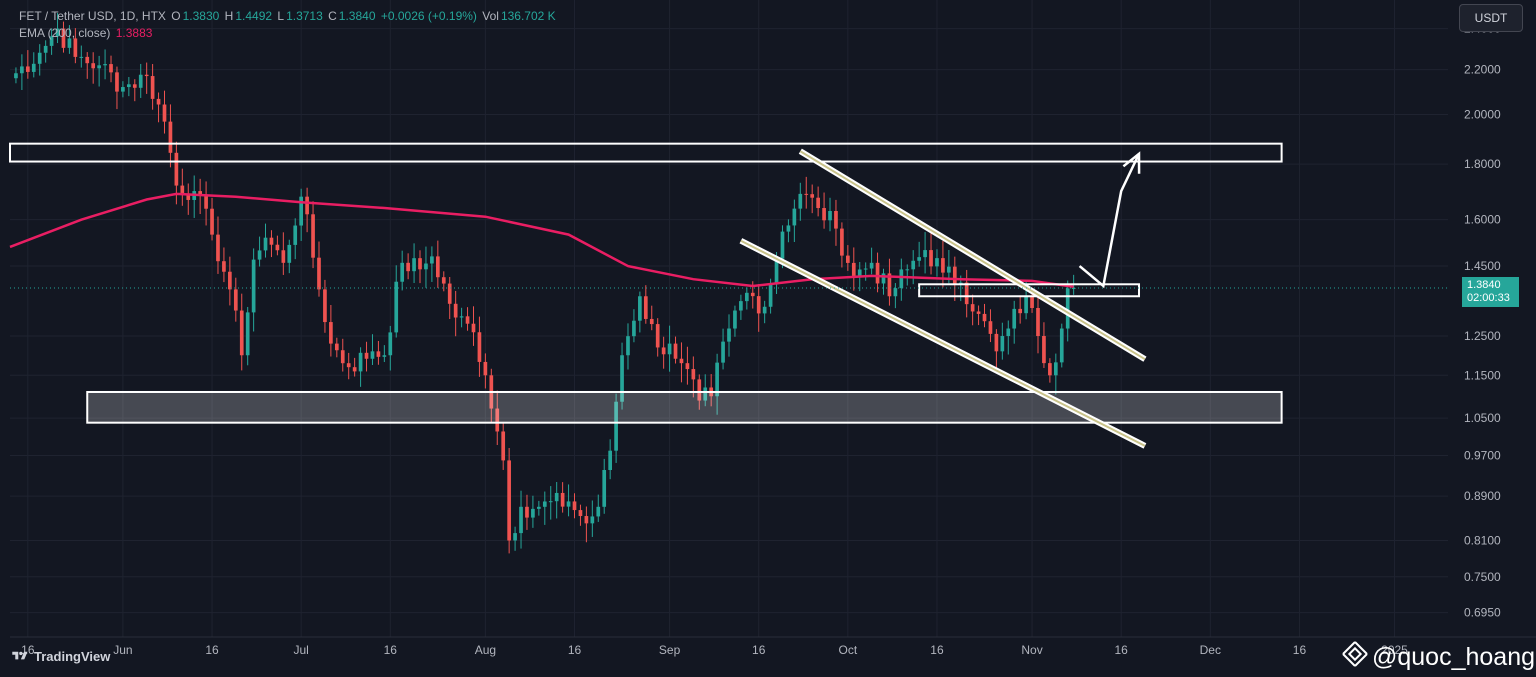  I want to click on channel-upper-line-inner, so click(972, 255).